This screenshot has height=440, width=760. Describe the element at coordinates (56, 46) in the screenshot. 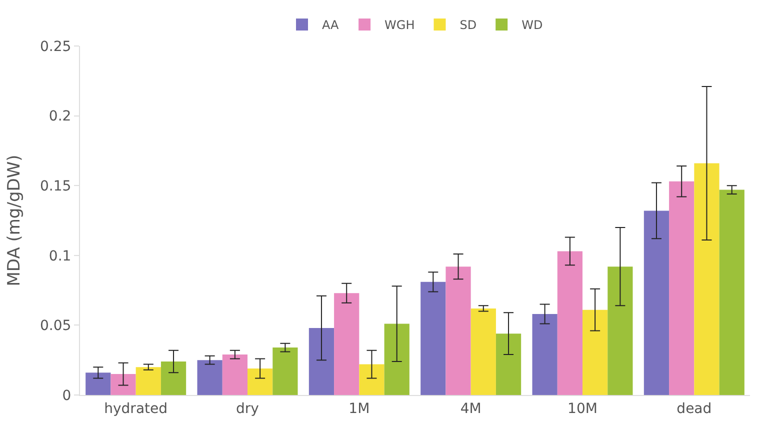

I see `y-tick-label: 0.25` at that location.